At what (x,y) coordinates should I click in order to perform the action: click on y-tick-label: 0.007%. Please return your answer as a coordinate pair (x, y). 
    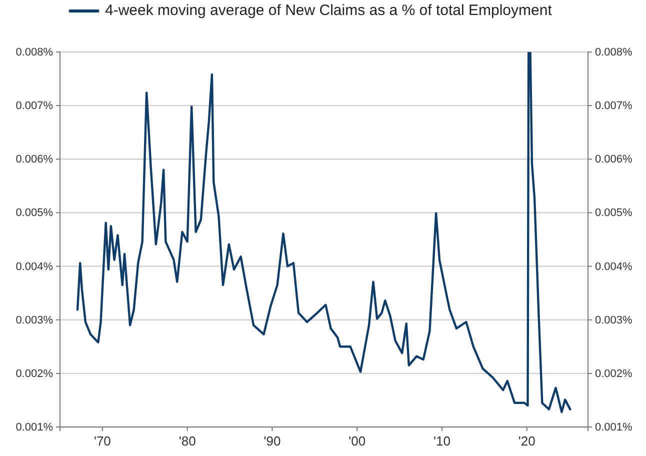
    Looking at the image, I should click on (35, 106).